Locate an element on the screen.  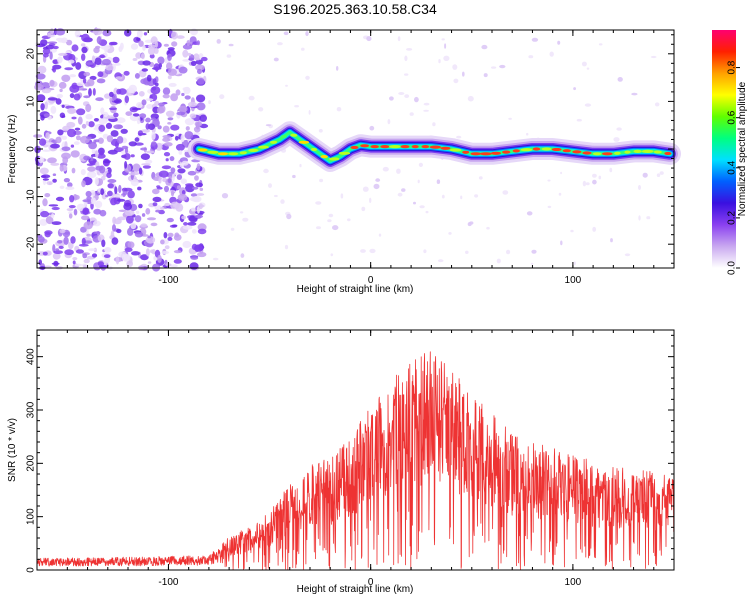
y-tick-label: 200 is located at coordinates (31, 463).